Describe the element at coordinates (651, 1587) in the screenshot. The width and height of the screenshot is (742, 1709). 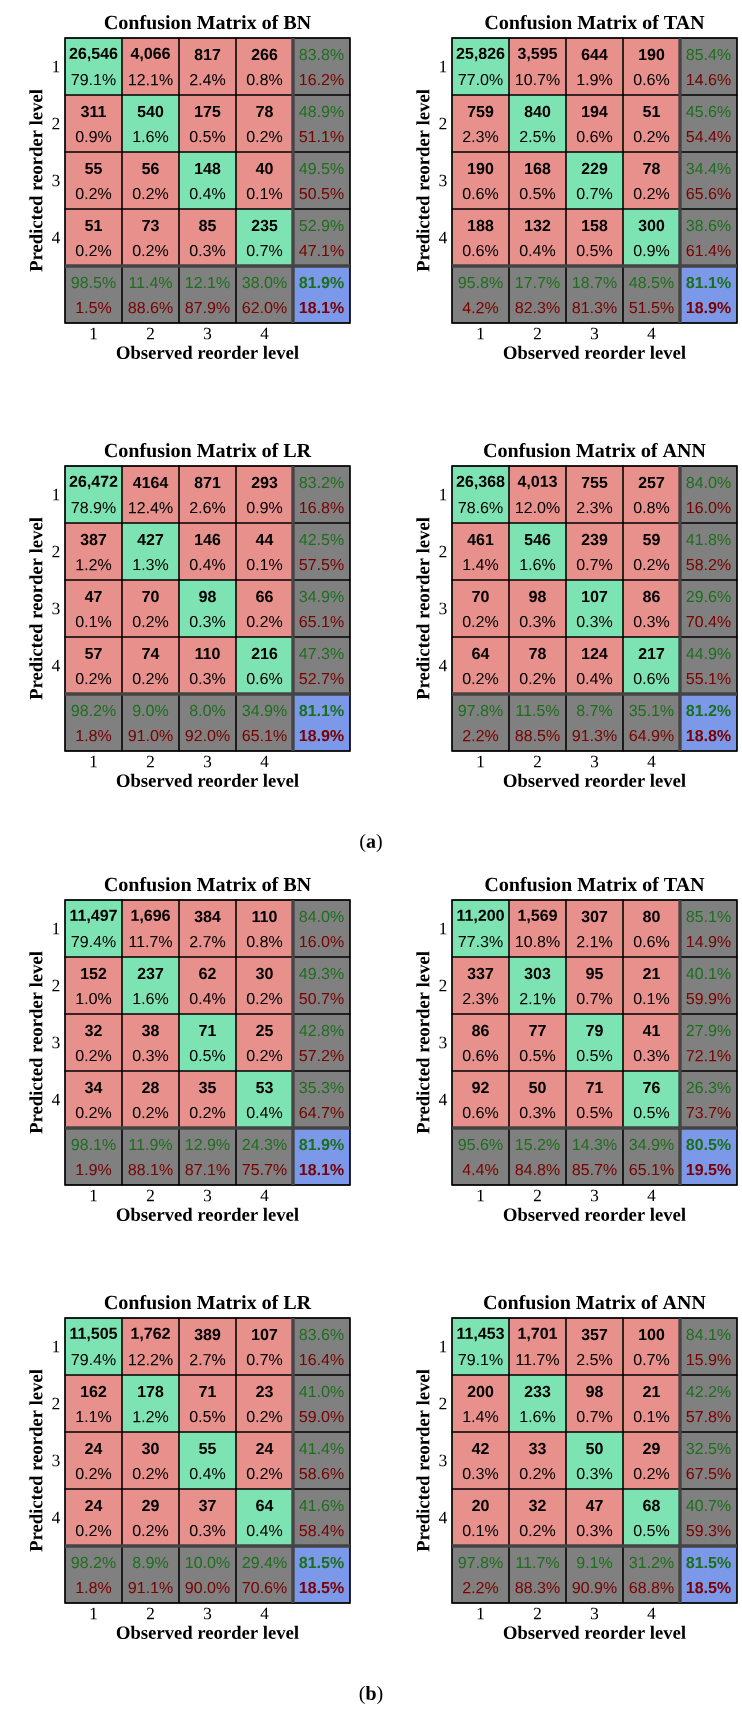
I see `data-label: 68.8%` at that location.